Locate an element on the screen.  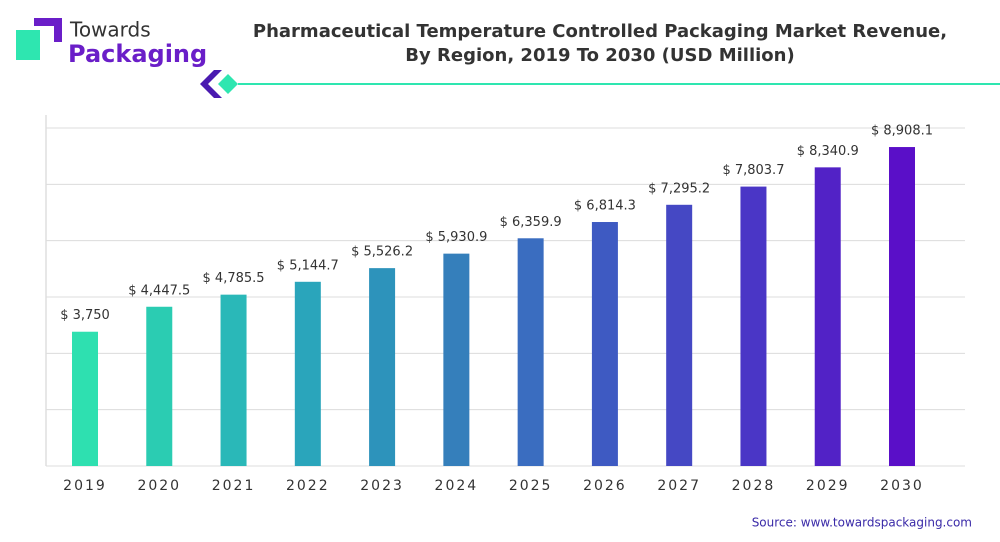
data-label: $ 3,750 is located at coordinates (85, 315).